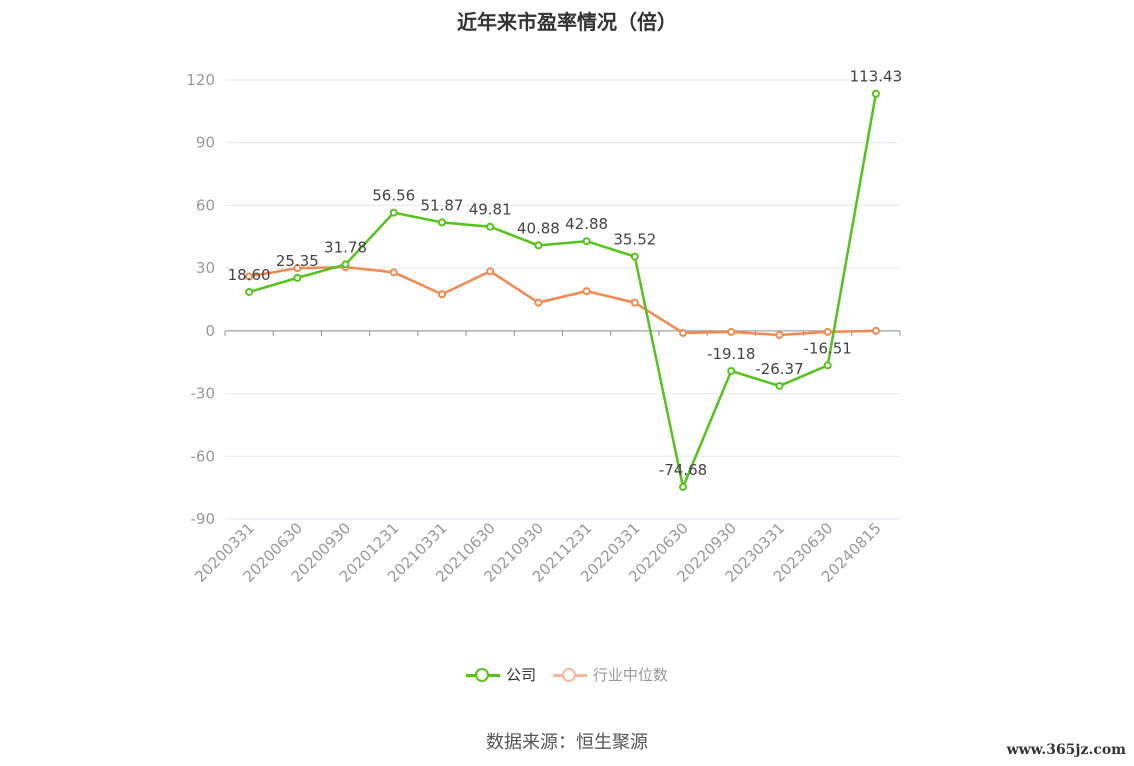 This screenshot has width=1134, height=766. Describe the element at coordinates (203, 519) in the screenshot. I see `y-tick-label: -90` at that location.